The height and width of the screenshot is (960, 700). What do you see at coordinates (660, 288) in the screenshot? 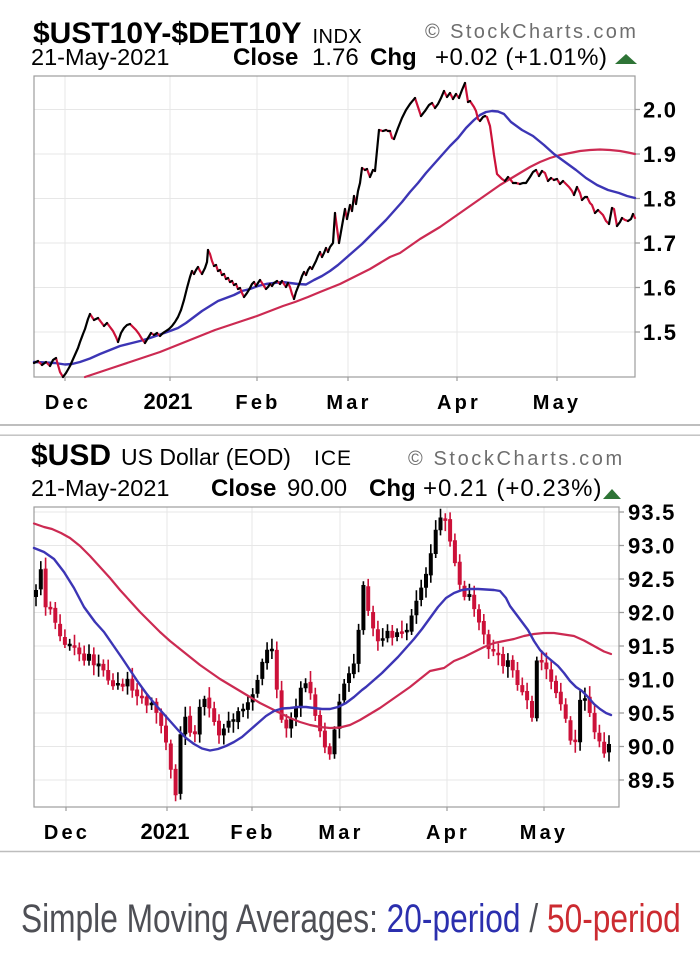
I see `svg-text: 1.6` at bounding box center [660, 288].